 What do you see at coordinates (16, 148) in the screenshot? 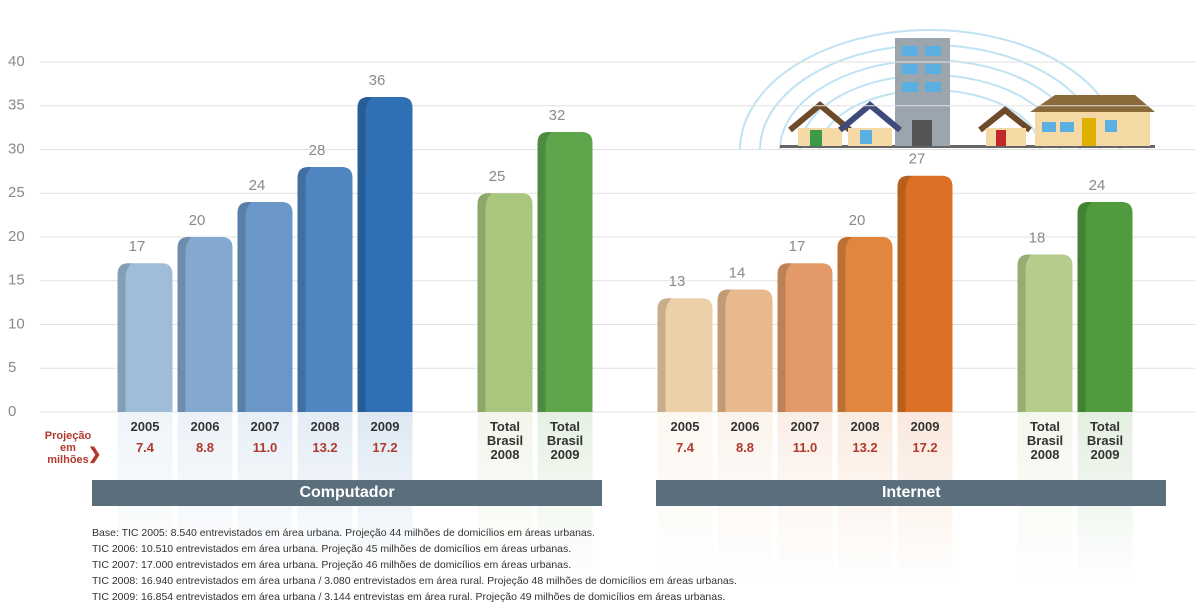
I see `y-tick-label: 30` at bounding box center [16, 148].